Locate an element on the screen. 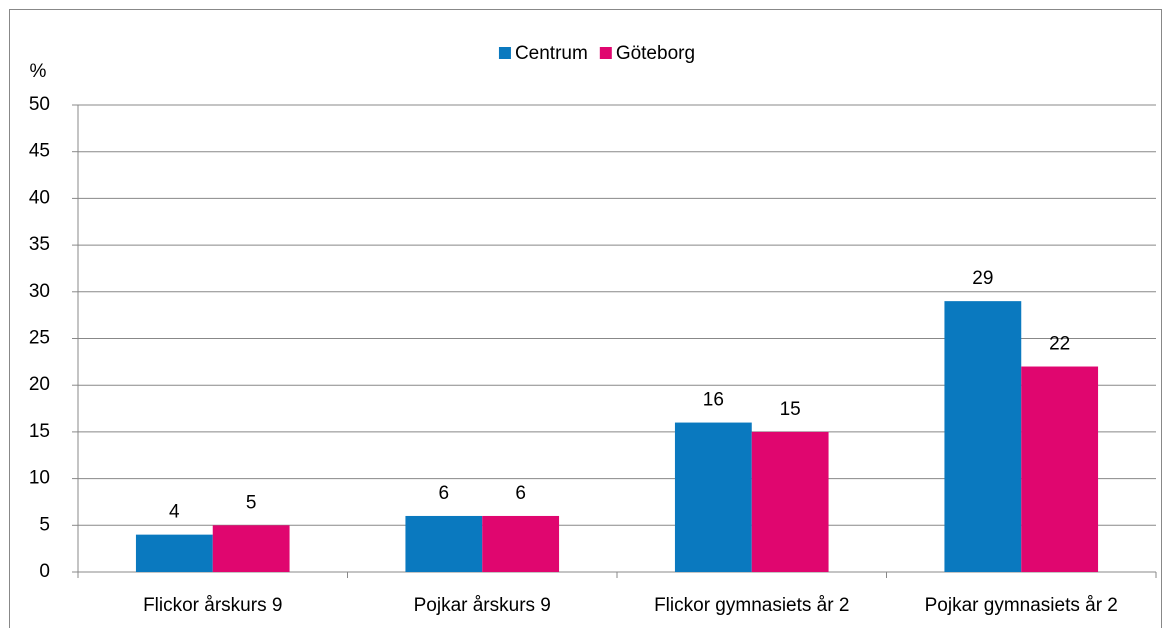  data-label: 22 is located at coordinates (1059, 344).